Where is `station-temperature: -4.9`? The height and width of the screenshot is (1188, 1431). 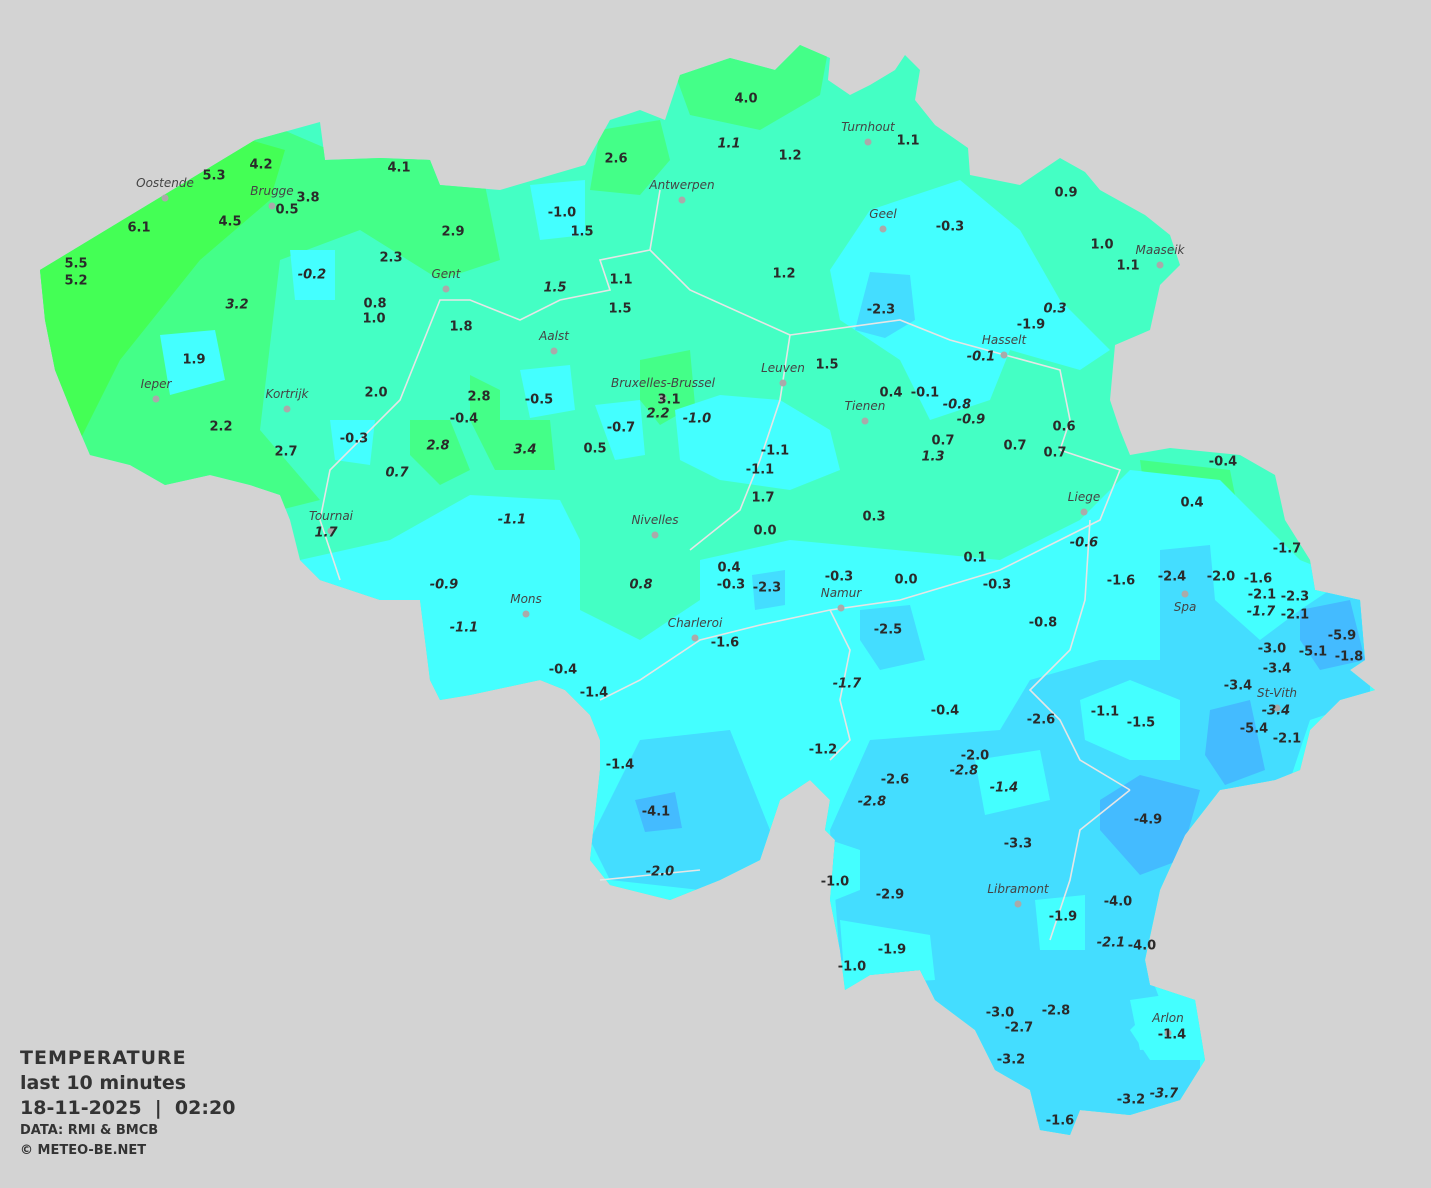 station-temperature: -4.9 is located at coordinates (1148, 820).